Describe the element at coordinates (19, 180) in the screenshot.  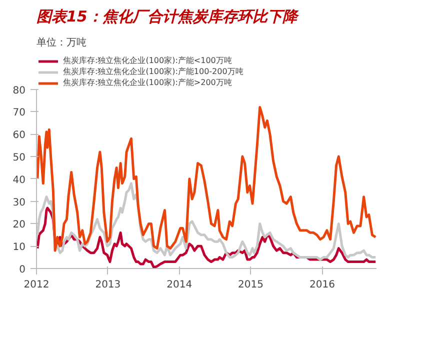
I see `y-tick-label: 40` at that location.